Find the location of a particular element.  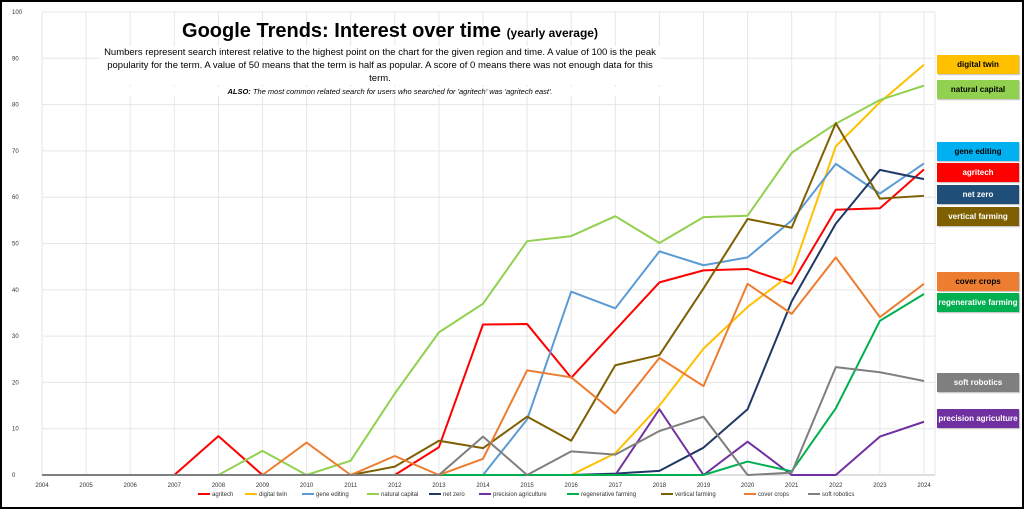

title-text: Google Trends: Interest over time is located at coordinates (341, 31).